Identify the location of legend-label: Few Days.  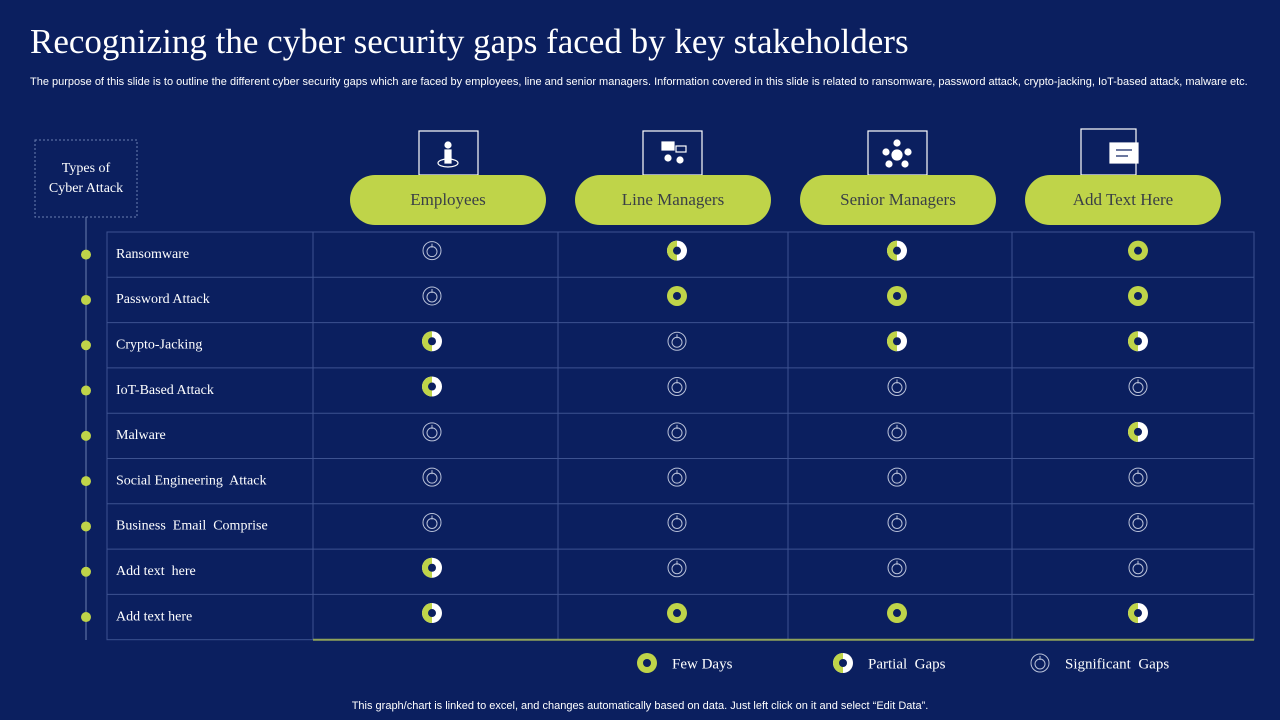
(702, 664).